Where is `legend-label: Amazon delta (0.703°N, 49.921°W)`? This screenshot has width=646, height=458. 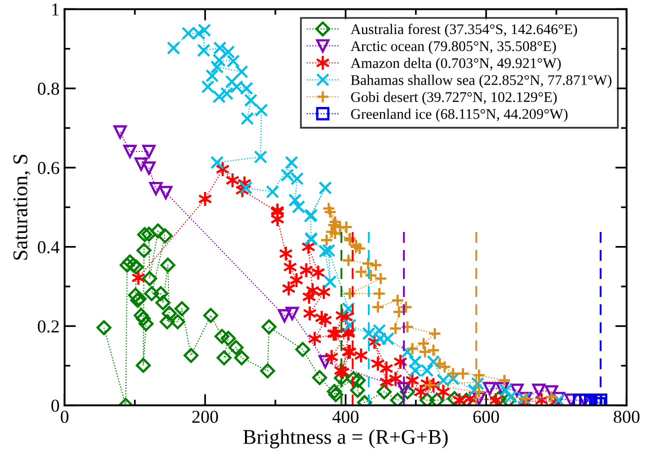
legend-label: Amazon delta (0.703°N, 49.921°W) is located at coordinates (455, 65).